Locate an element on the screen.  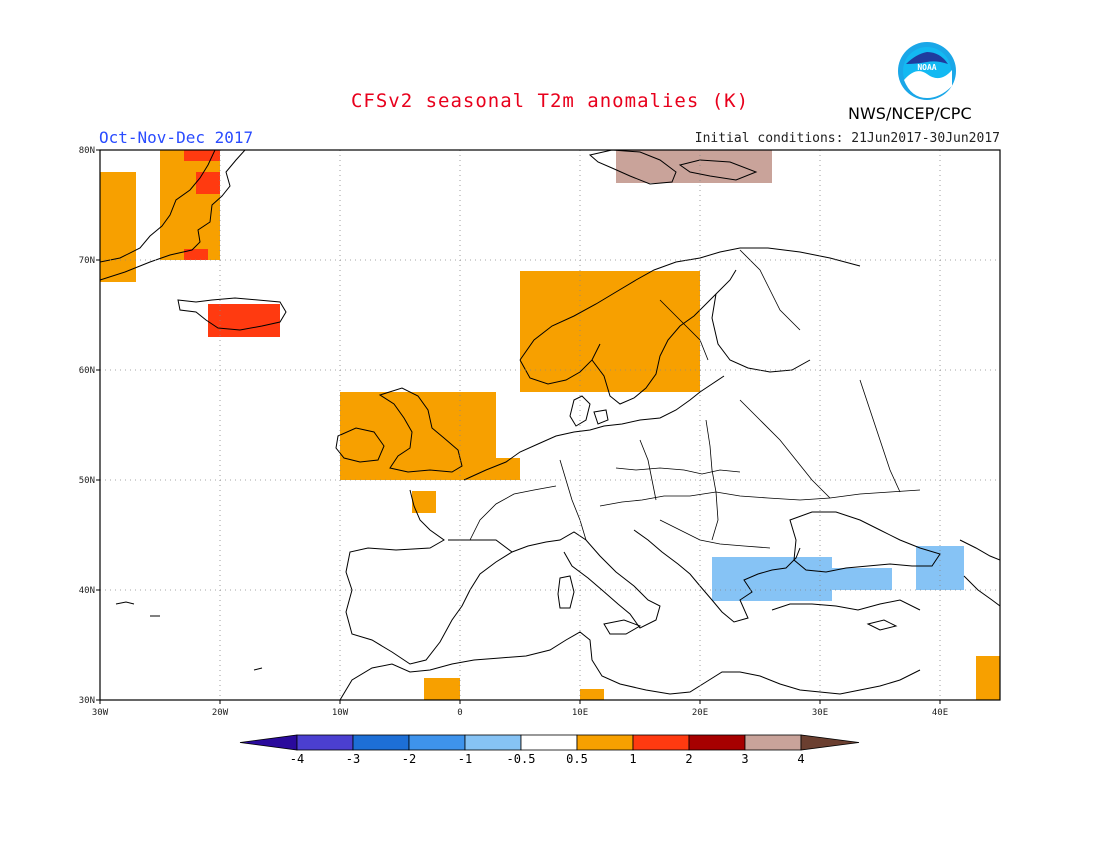
coast-iceland is located at coordinates (232, 314).